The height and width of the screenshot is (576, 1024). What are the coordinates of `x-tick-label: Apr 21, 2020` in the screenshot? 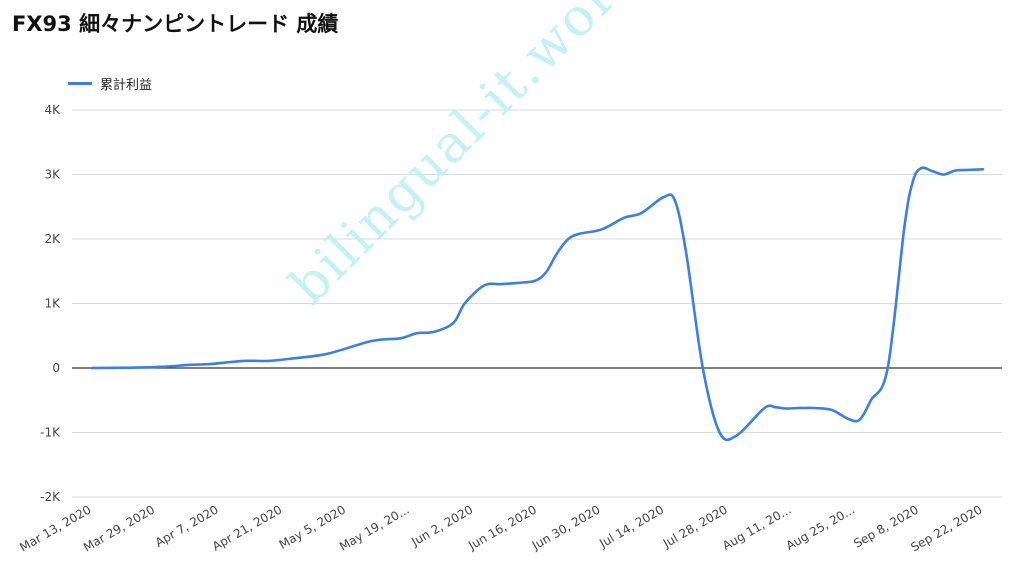 It's located at (247, 527).